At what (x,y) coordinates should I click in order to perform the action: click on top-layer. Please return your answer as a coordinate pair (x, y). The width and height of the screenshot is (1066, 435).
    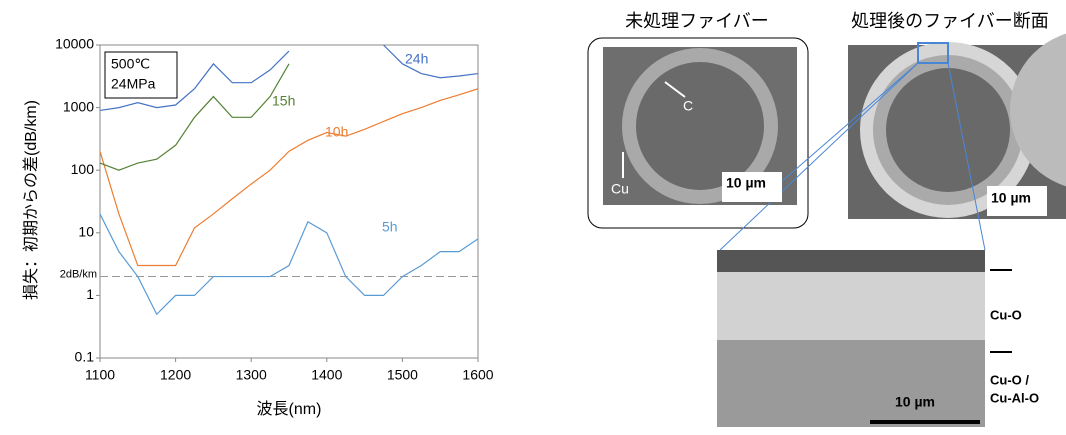
    Looking at the image, I should click on (851, 261).